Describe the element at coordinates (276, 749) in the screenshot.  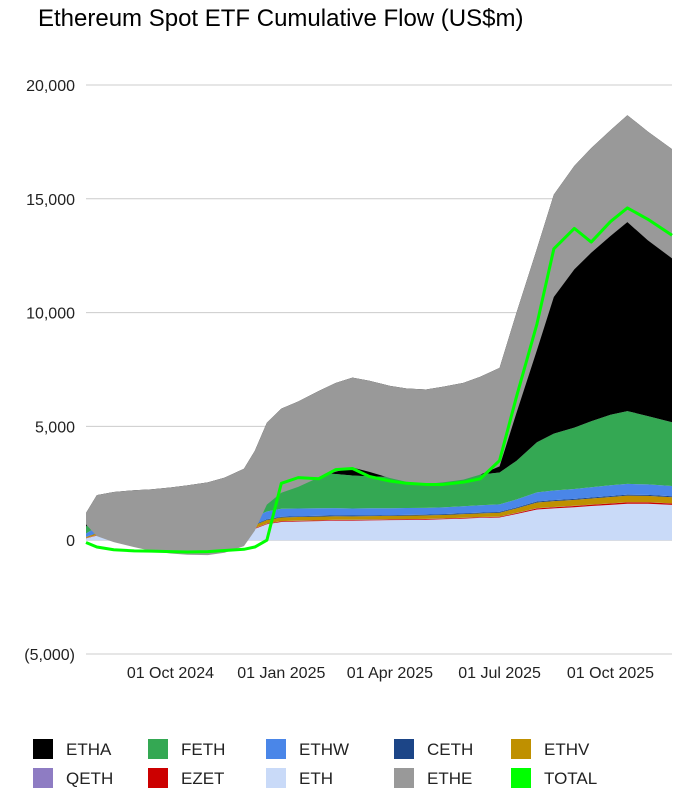
I see `legend-swatch-ethw` at that location.